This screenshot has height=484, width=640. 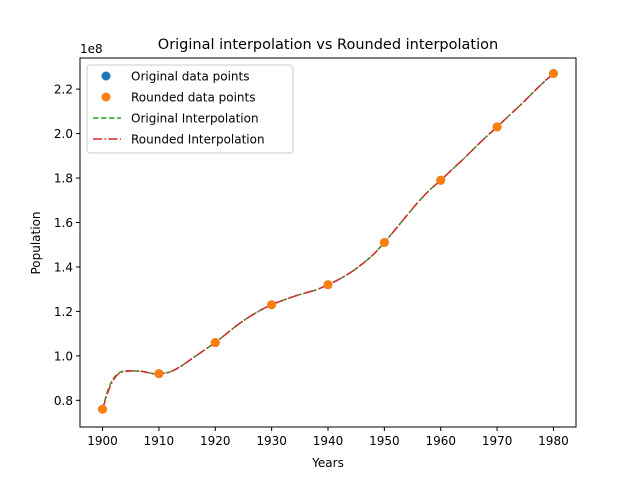 I want to click on legend-label-original-interpolation: Original Interpolation, so click(x=195, y=119).